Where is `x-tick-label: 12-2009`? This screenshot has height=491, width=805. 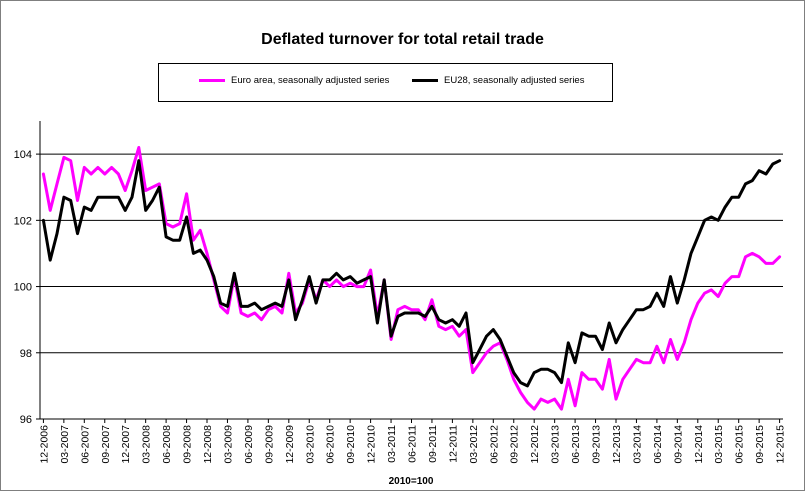
x-tick-label: 12-2009 is located at coordinates (290, 444).